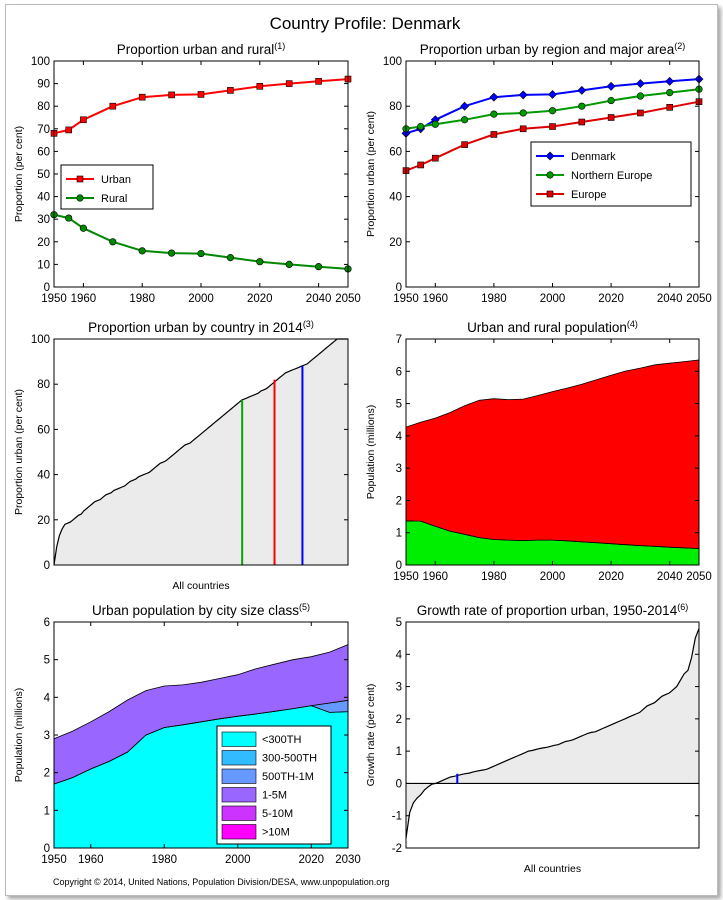 The width and height of the screenshot is (723, 900). I want to click on c1-title-text: Proportion urban and rural, so click(196, 49).